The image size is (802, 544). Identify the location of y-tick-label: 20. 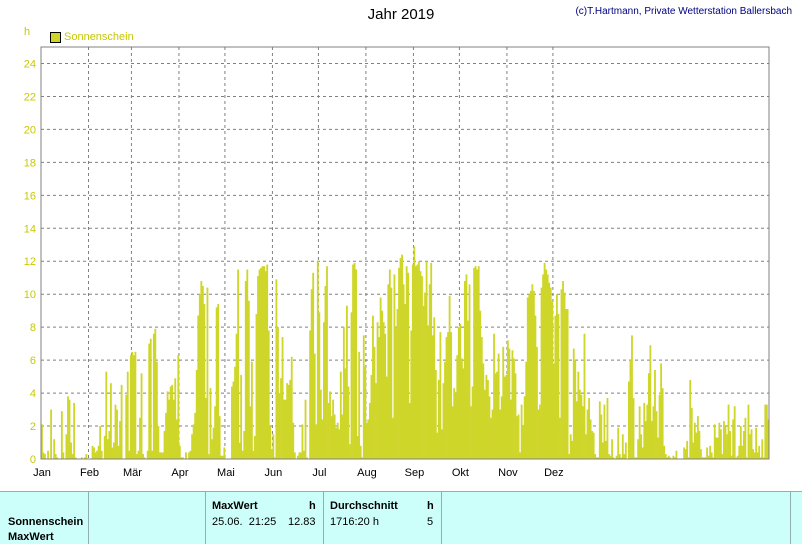
(30, 130).